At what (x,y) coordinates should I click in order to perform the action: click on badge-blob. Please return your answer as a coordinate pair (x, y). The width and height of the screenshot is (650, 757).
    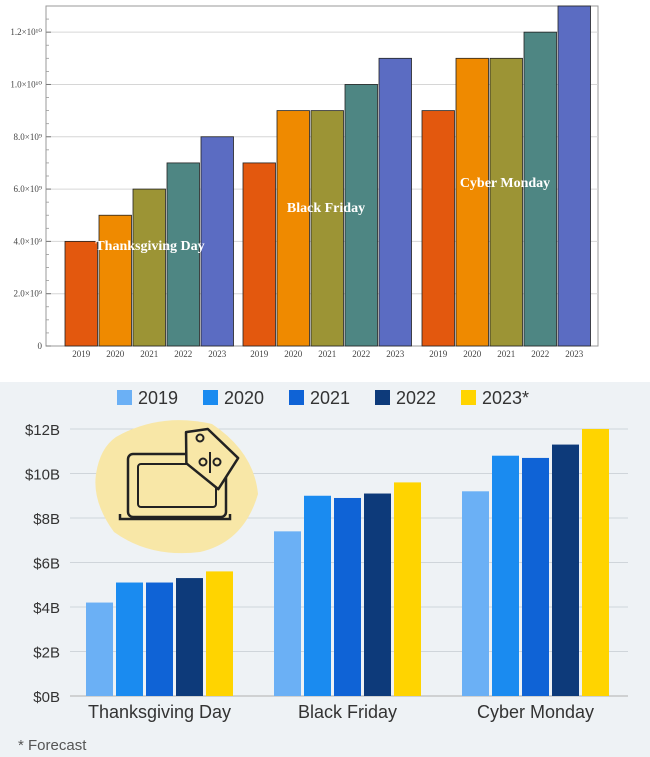
    Looking at the image, I should click on (176, 487).